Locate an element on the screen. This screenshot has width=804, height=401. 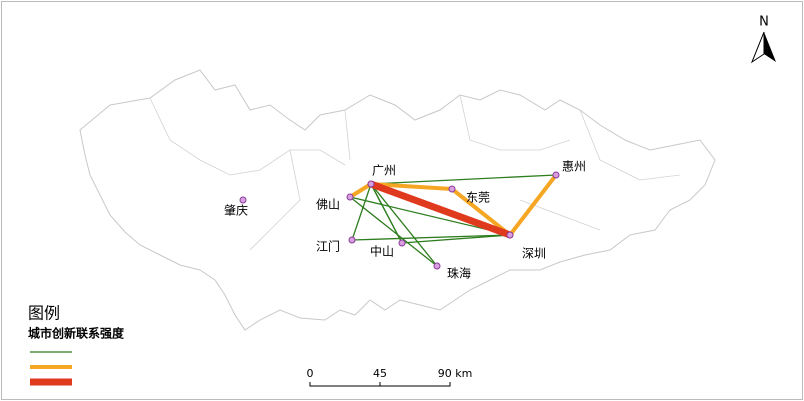
scale-label: 0 is located at coordinates (310, 373).